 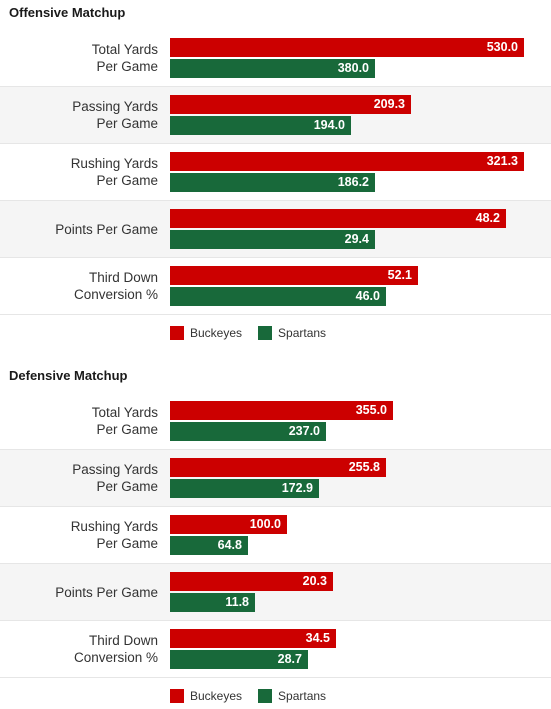 What do you see at coordinates (209, 545) in the screenshot?
I see `spartans-bar: 64.8` at bounding box center [209, 545].